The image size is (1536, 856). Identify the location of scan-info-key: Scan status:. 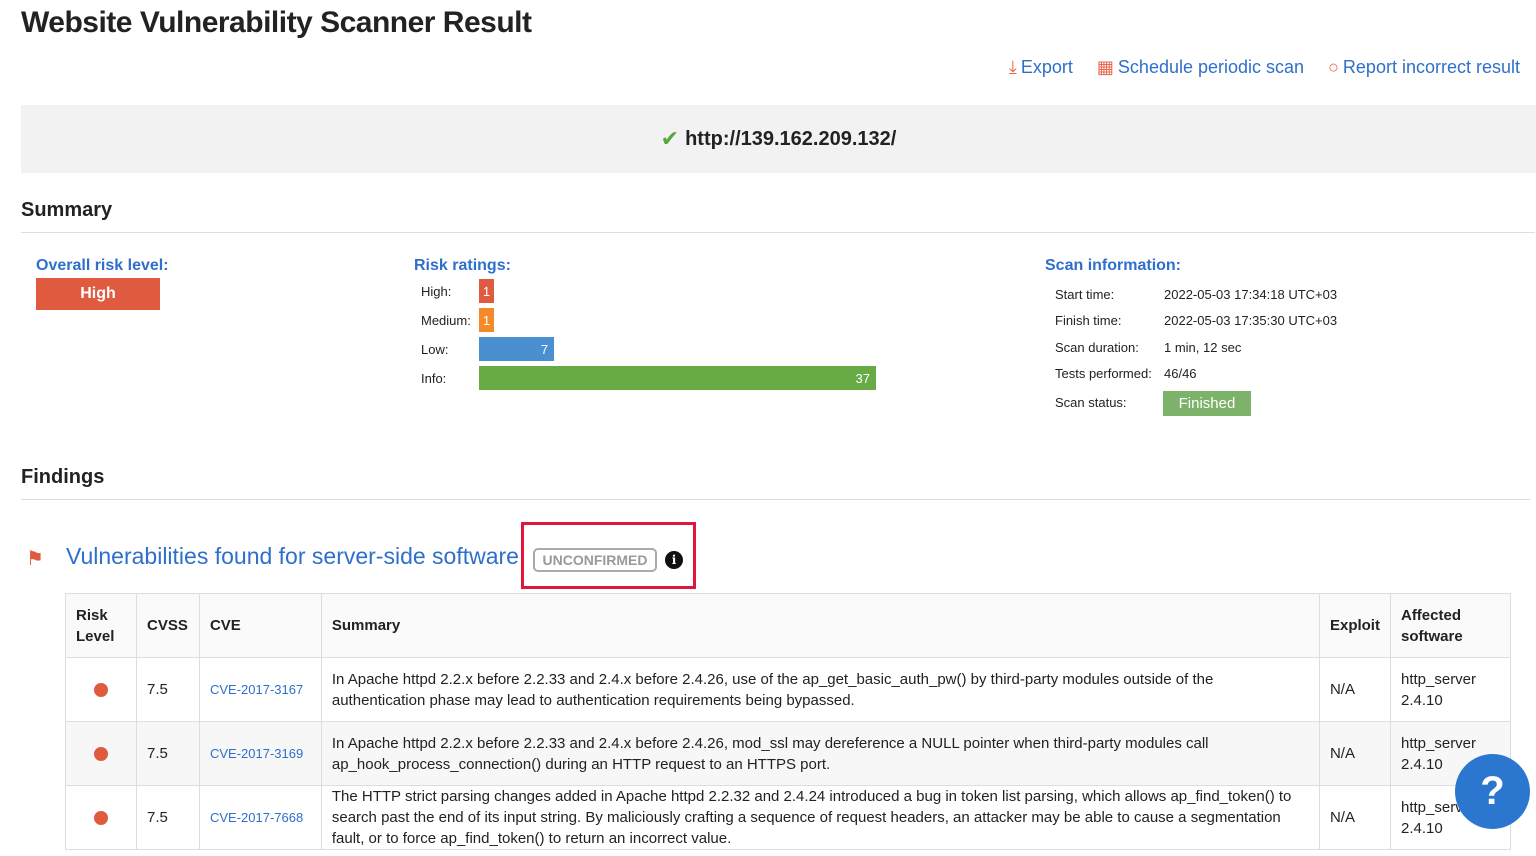
(1091, 402).